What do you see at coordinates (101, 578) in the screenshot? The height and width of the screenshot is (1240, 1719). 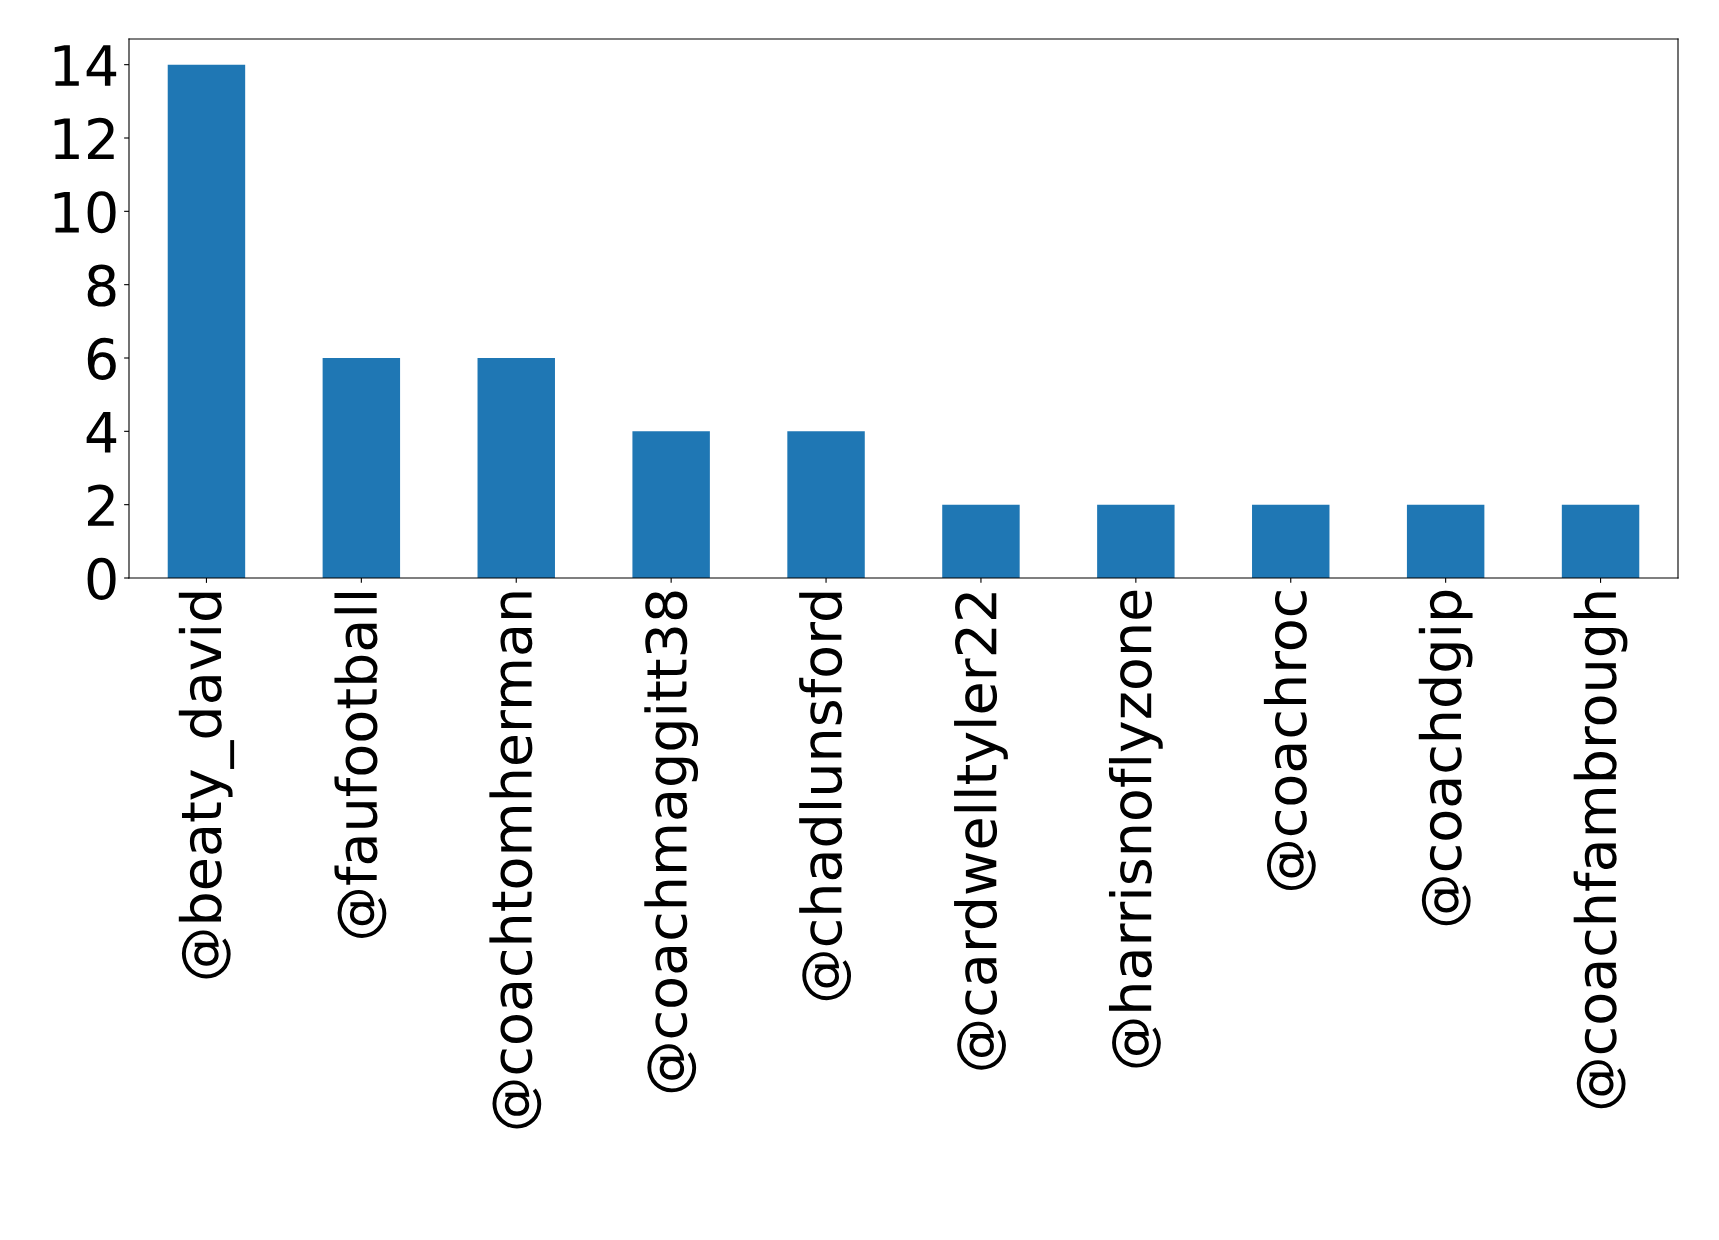 I see `y-tick-label: 0` at bounding box center [101, 578].